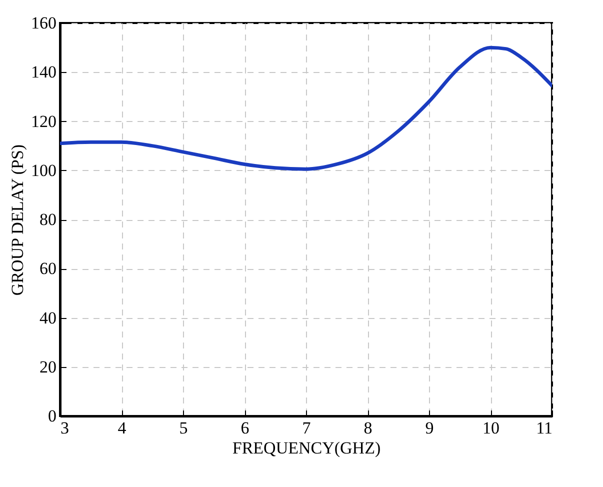  I want to click on y-axis-title: GROUP DELAY (PS), so click(17, 220).